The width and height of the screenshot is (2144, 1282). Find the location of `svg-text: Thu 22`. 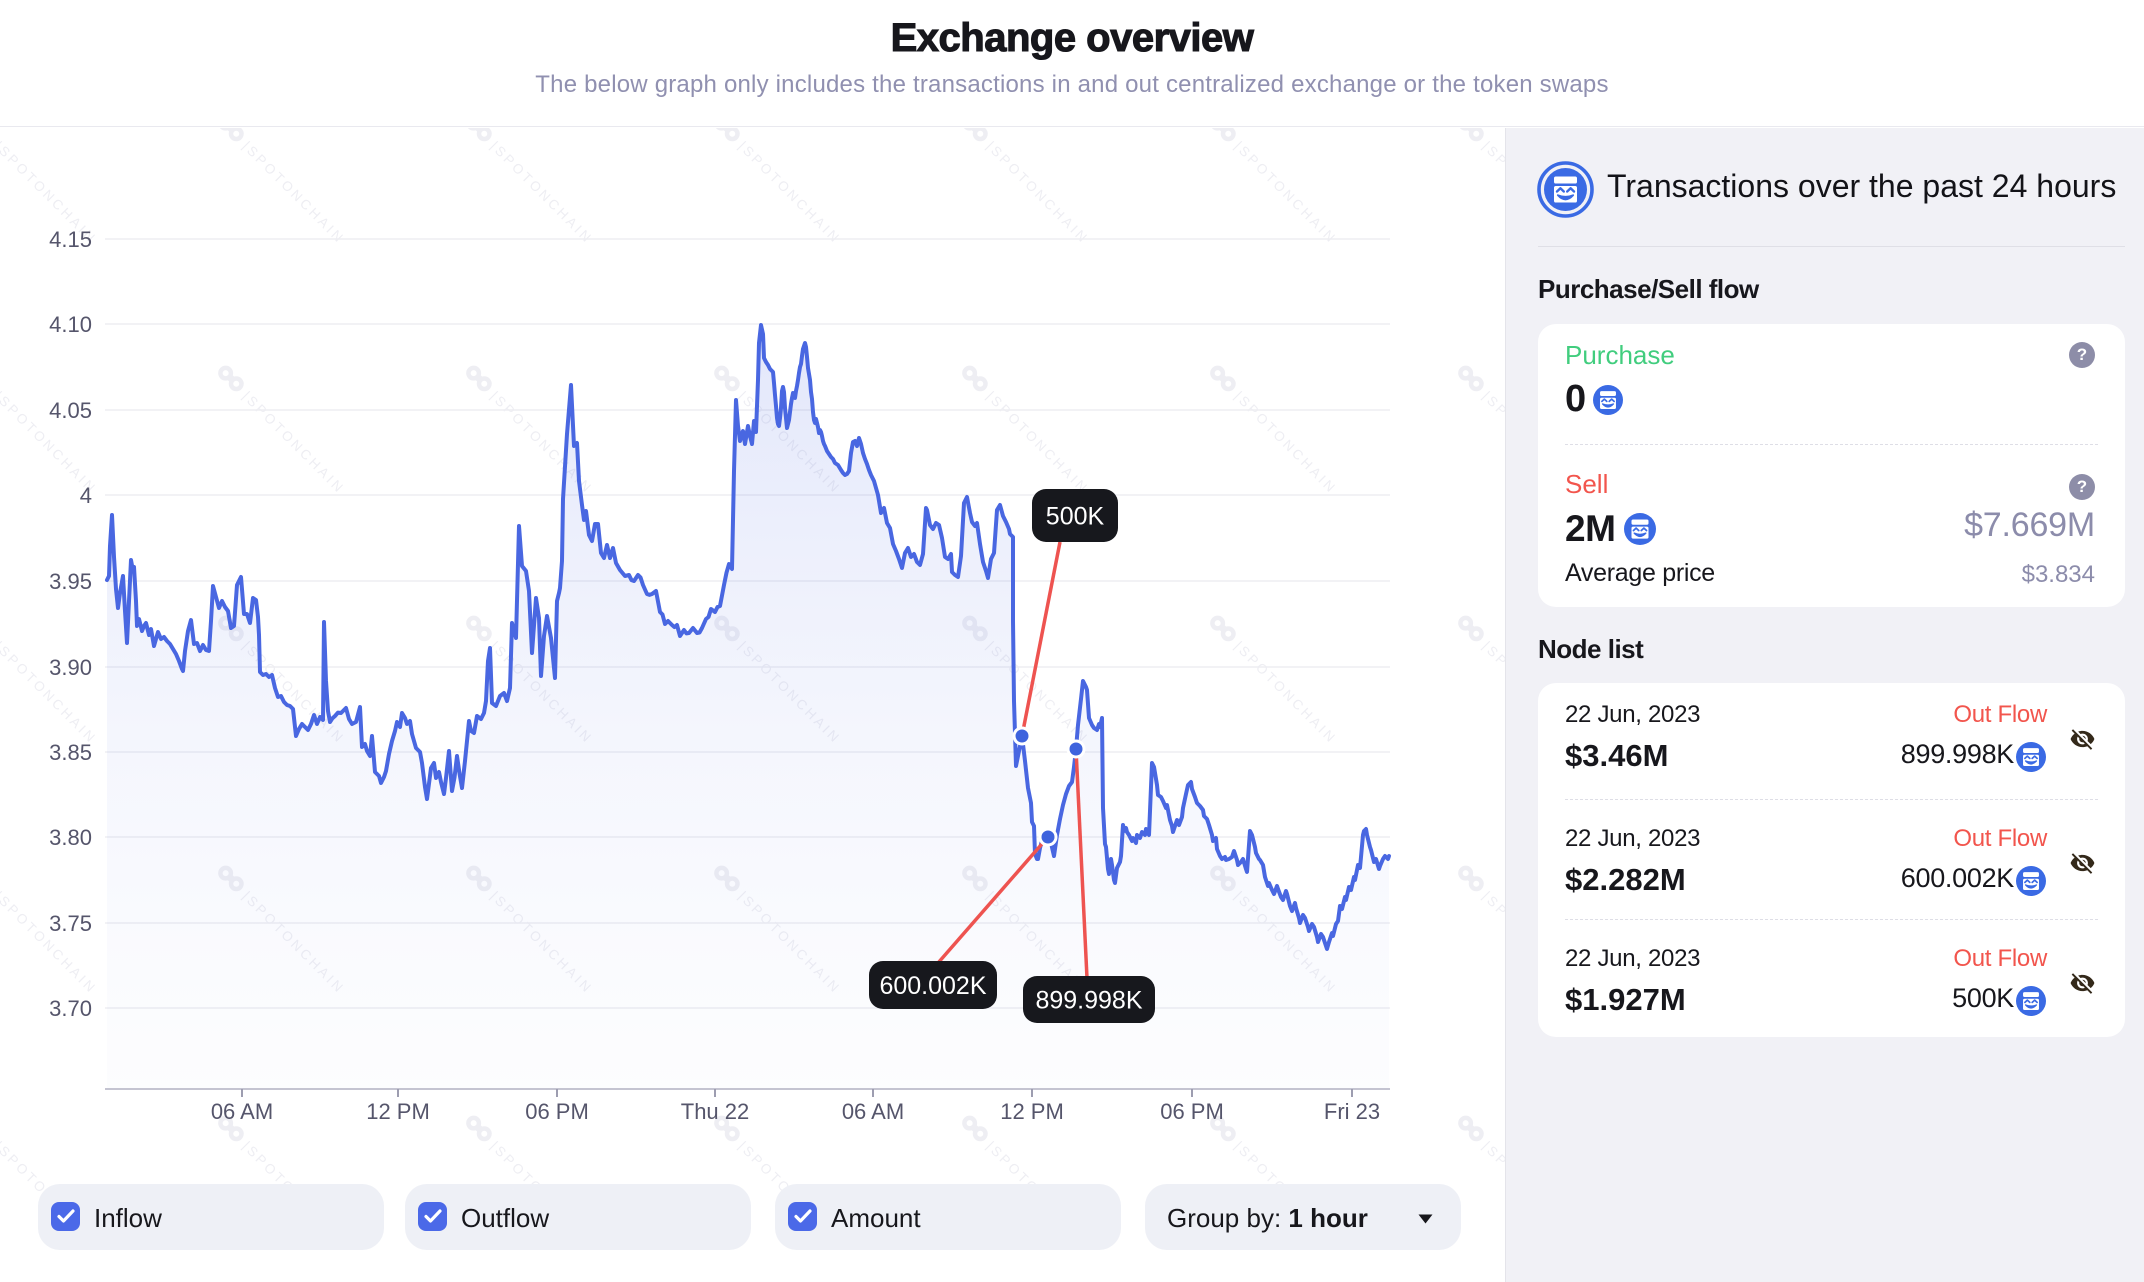

svg-text: Thu 22 is located at coordinates (715, 1111).